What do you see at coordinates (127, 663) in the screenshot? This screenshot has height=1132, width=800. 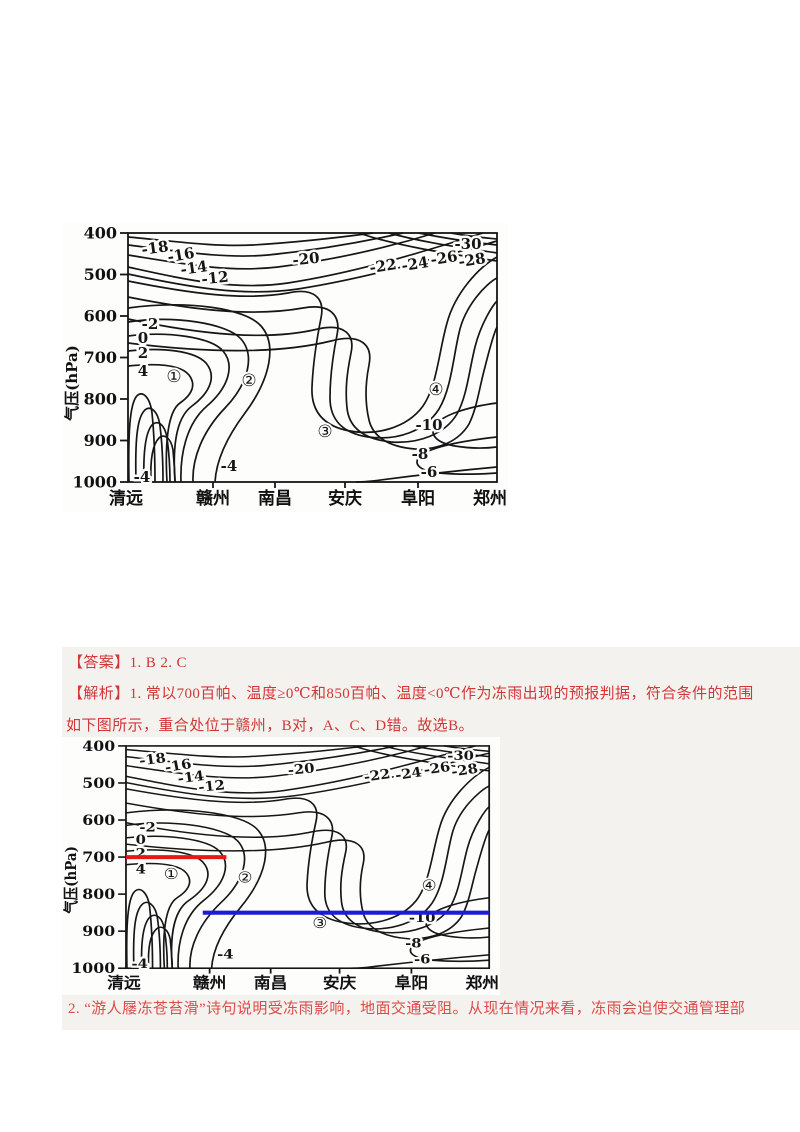 I see `answer-line: 【答案】1. B 2. C` at bounding box center [127, 663].